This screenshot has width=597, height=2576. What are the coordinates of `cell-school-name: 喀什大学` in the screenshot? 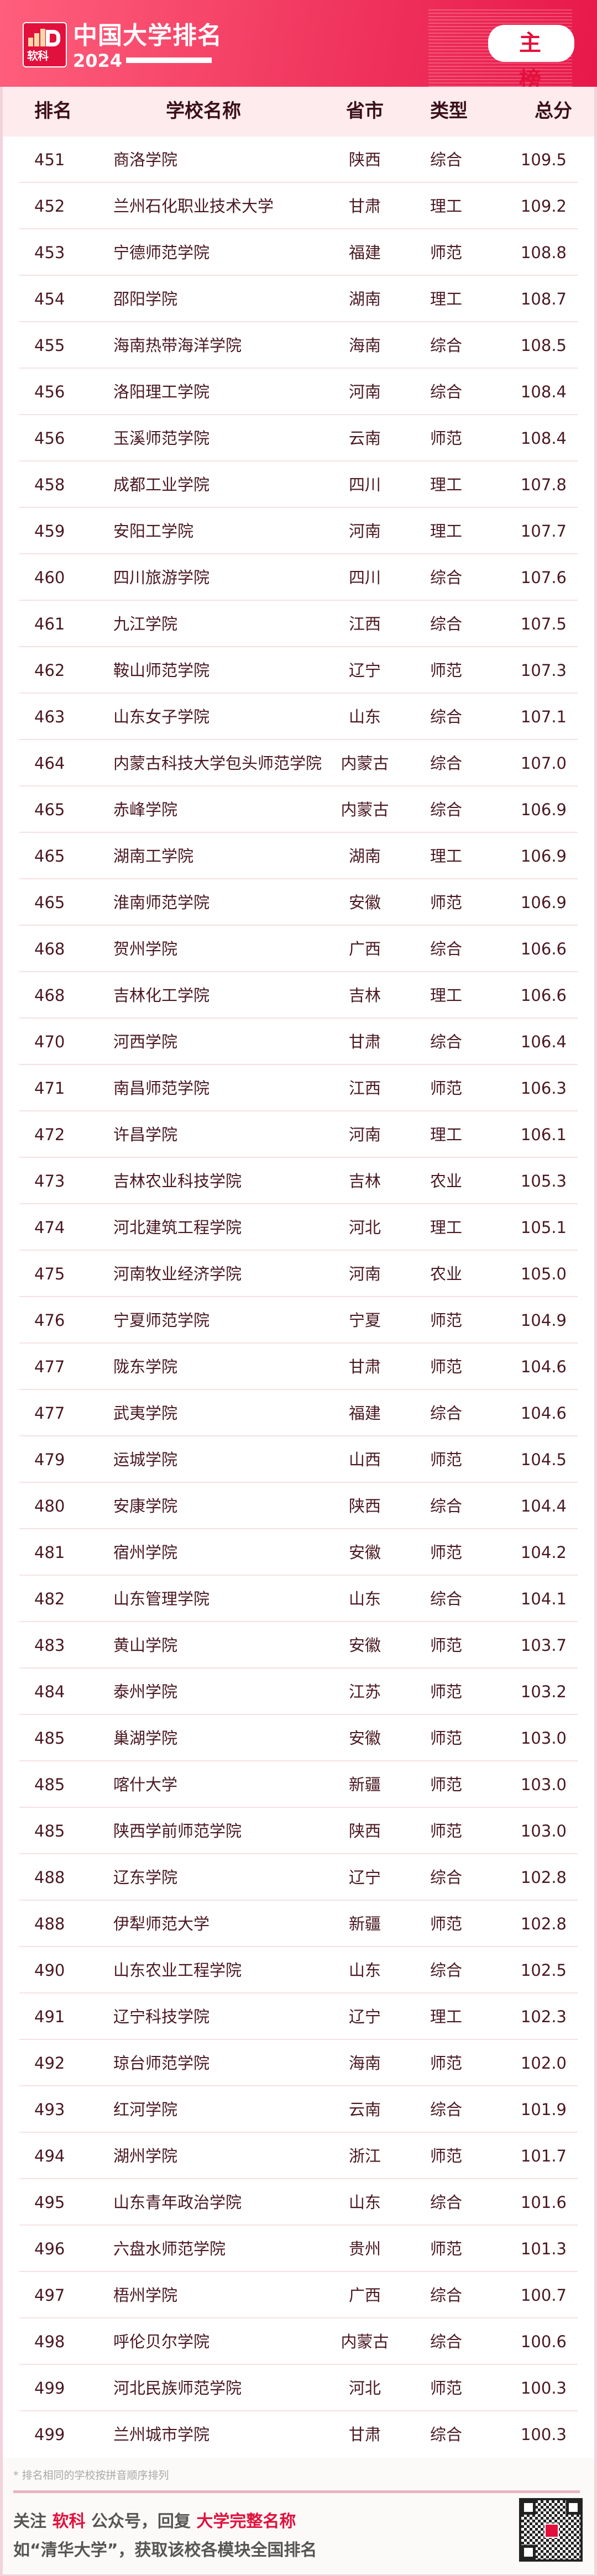 It's located at (145, 1784).